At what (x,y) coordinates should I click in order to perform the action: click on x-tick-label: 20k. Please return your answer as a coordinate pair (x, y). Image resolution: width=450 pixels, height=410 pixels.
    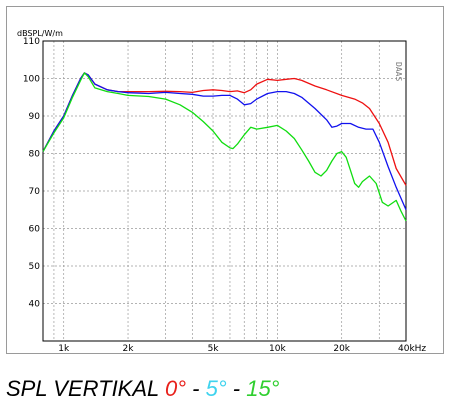
    Looking at the image, I should click on (341, 349).